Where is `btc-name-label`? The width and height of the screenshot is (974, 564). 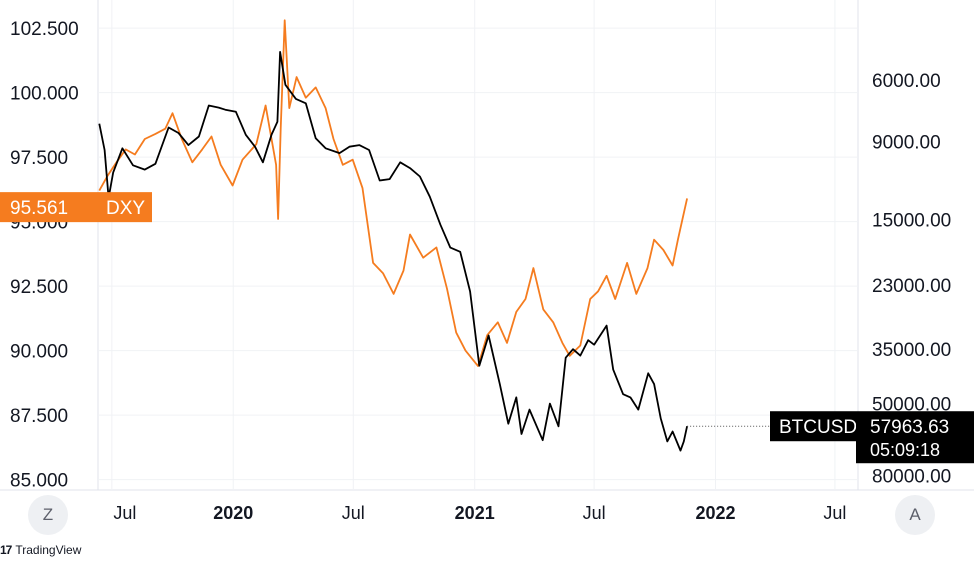
btc-name-label is located at coordinates (813, 426).